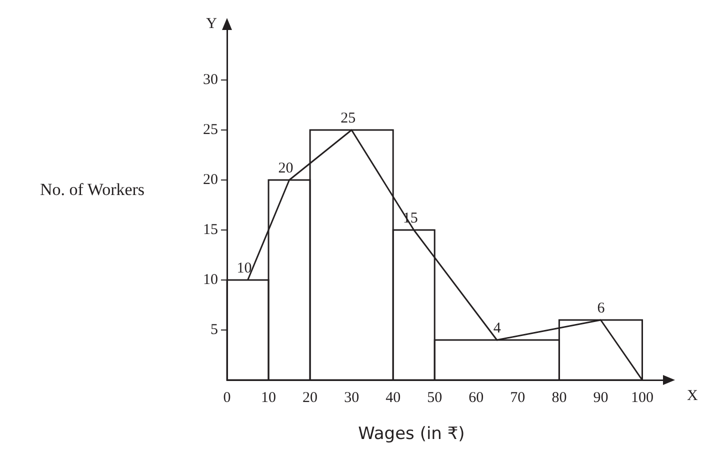 Image resolution: width=713 pixels, height=452 pixels. Describe the element at coordinates (214, 330) in the screenshot. I see `y-tick-label: 5` at that location.